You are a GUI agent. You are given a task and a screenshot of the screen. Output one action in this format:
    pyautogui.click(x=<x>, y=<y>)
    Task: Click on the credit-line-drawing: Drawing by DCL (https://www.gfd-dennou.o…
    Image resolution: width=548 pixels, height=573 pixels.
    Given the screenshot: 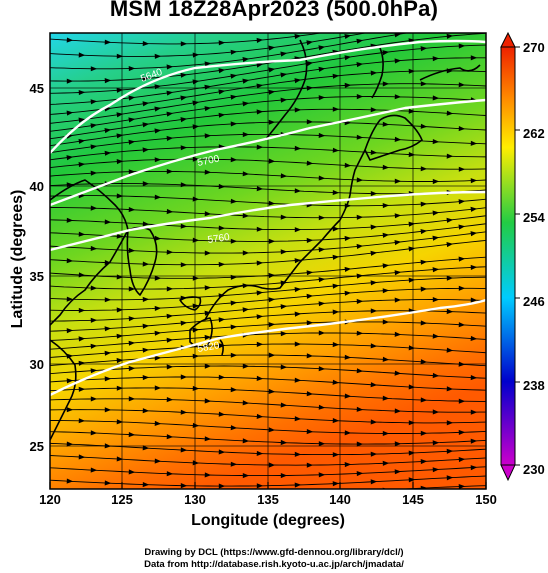 What is the action you would take?
    pyautogui.click(x=274, y=552)
    